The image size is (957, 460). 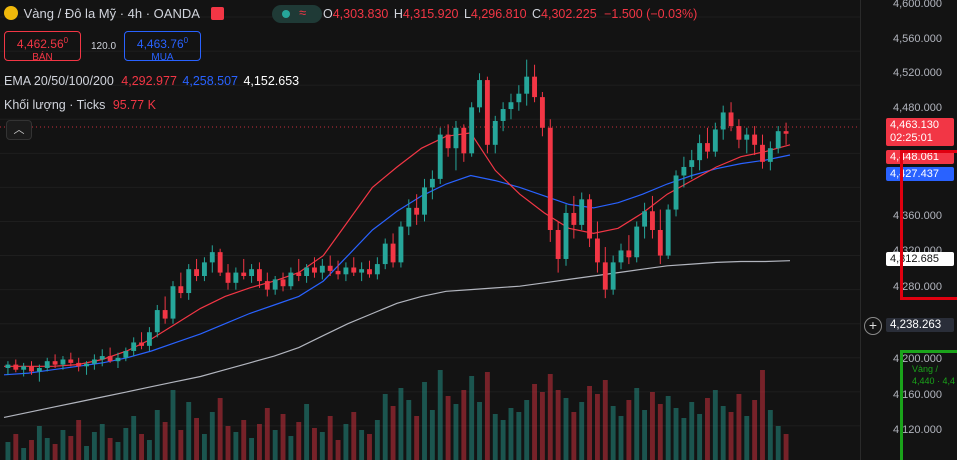 I want to click on symbol-title: Vàng / Đô la Mỹ · 4h · OANDA, so click(x=111, y=13).